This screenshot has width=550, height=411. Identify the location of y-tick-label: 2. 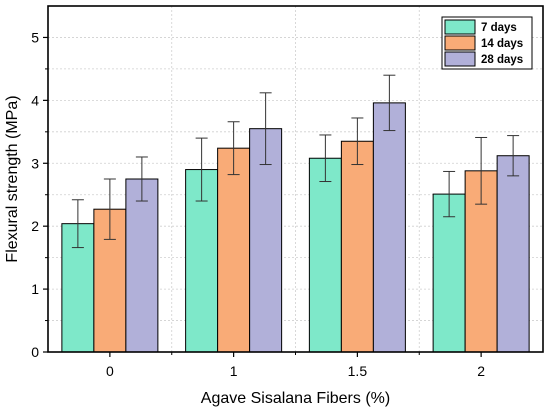
(35, 226).